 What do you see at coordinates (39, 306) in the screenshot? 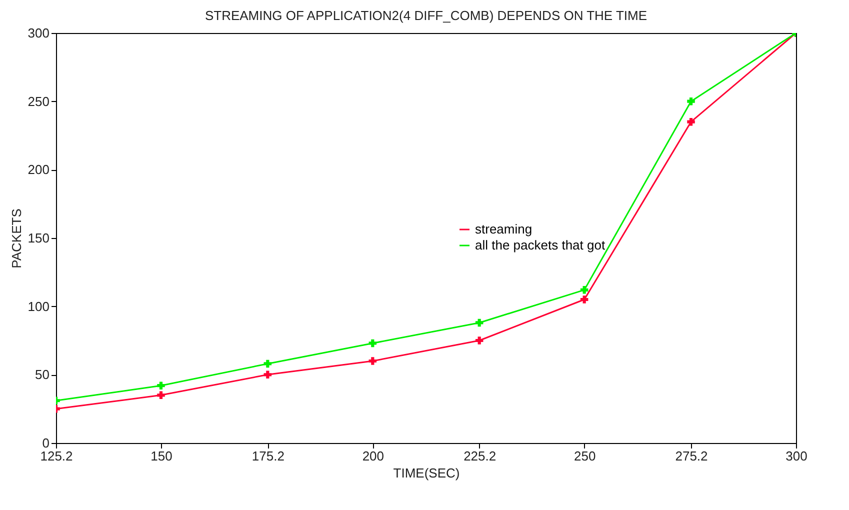
I see `y-tick-label: 100` at bounding box center [39, 306].